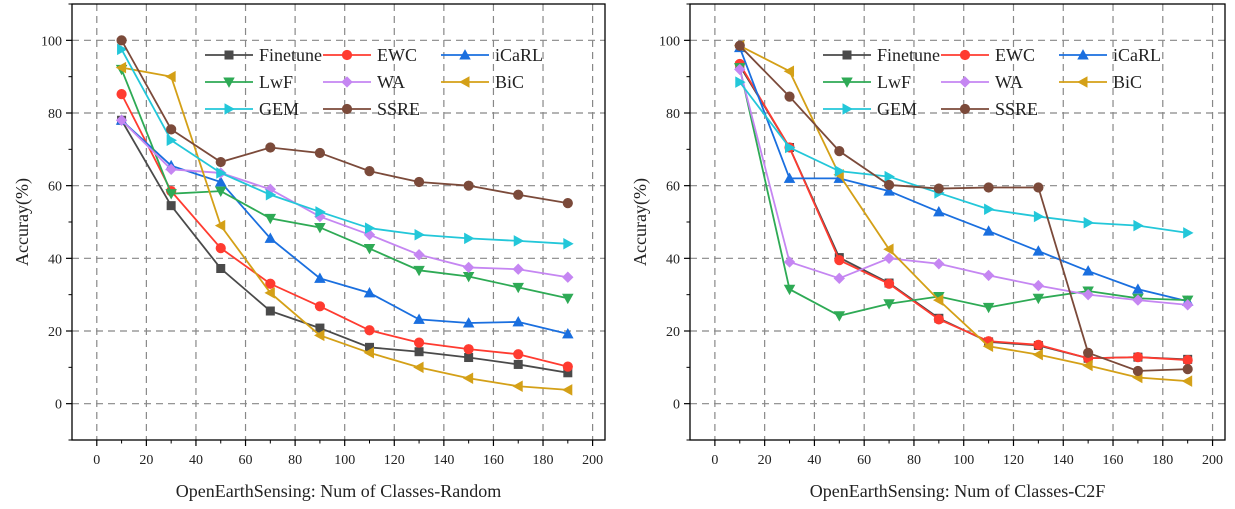  I want to click on legend-item-lwf: LwF, so click(867, 82).